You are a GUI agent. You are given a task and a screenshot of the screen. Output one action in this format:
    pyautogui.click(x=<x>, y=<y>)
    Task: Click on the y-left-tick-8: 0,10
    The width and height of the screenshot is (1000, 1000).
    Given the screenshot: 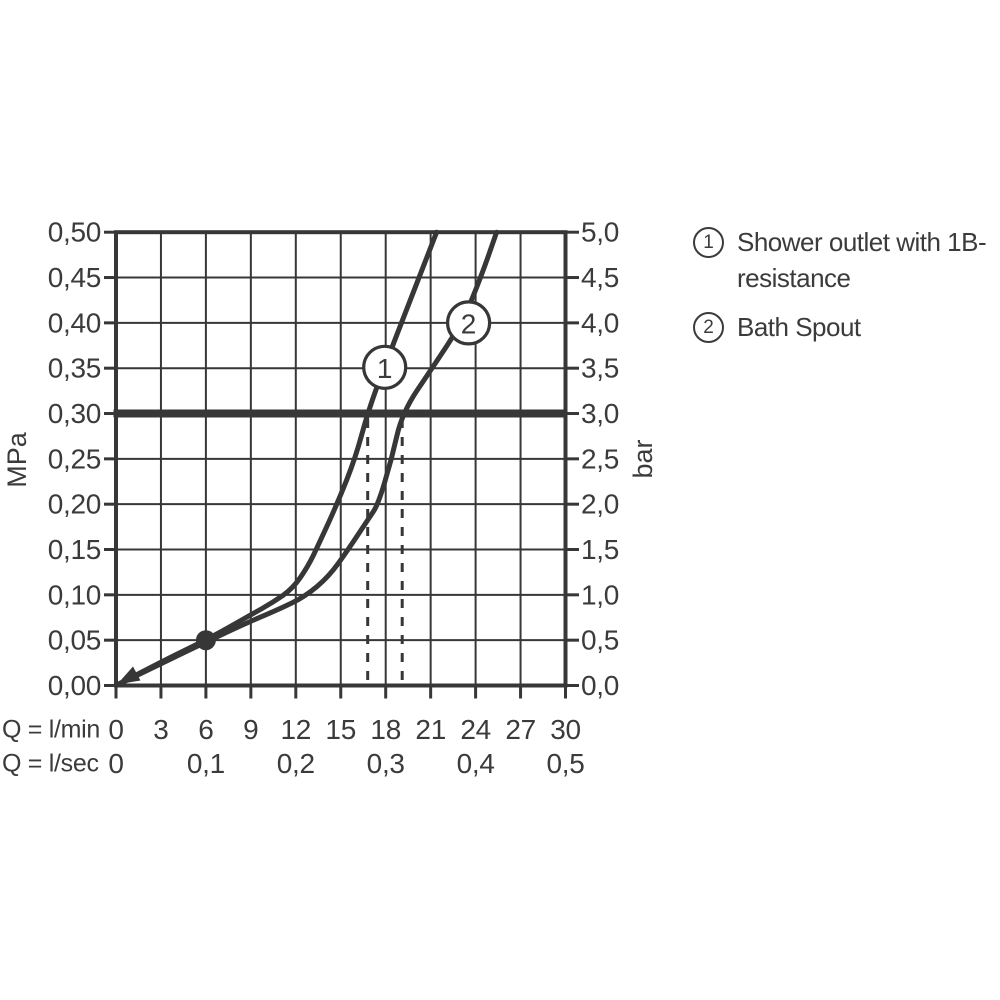 What is the action you would take?
    pyautogui.click(x=74, y=594)
    